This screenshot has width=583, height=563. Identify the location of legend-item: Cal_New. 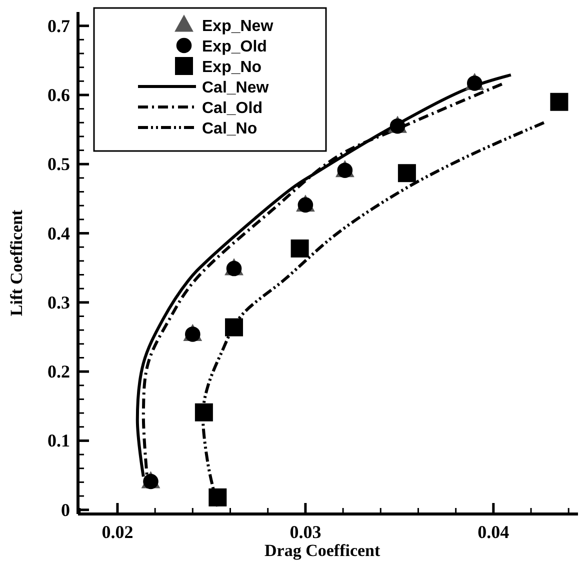
(203, 88).